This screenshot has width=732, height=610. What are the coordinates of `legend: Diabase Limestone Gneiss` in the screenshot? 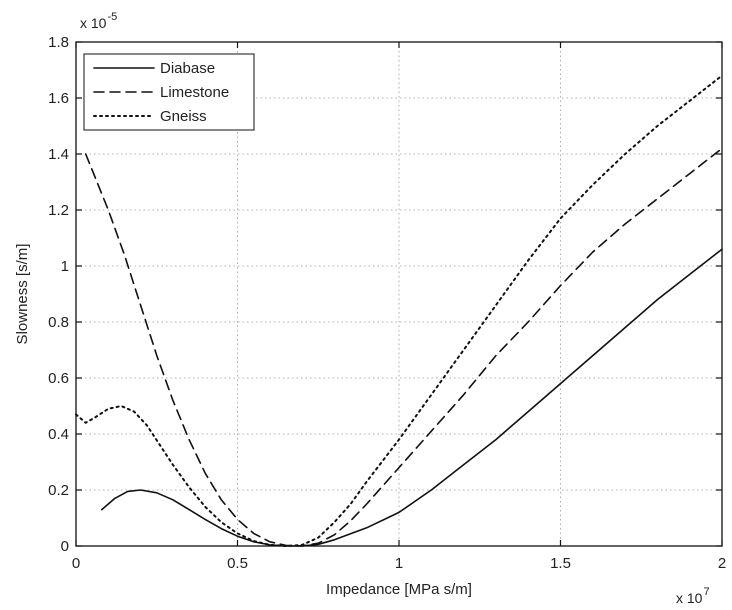 It's located at (169, 92).